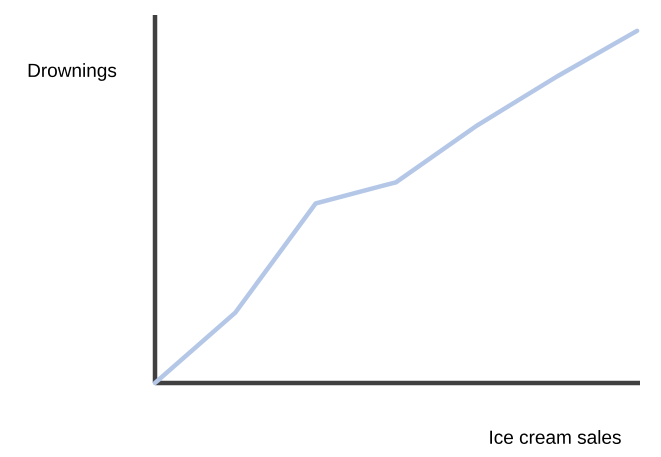 The width and height of the screenshot is (661, 457). I want to click on y-axis-title: Drownings, so click(72, 72).